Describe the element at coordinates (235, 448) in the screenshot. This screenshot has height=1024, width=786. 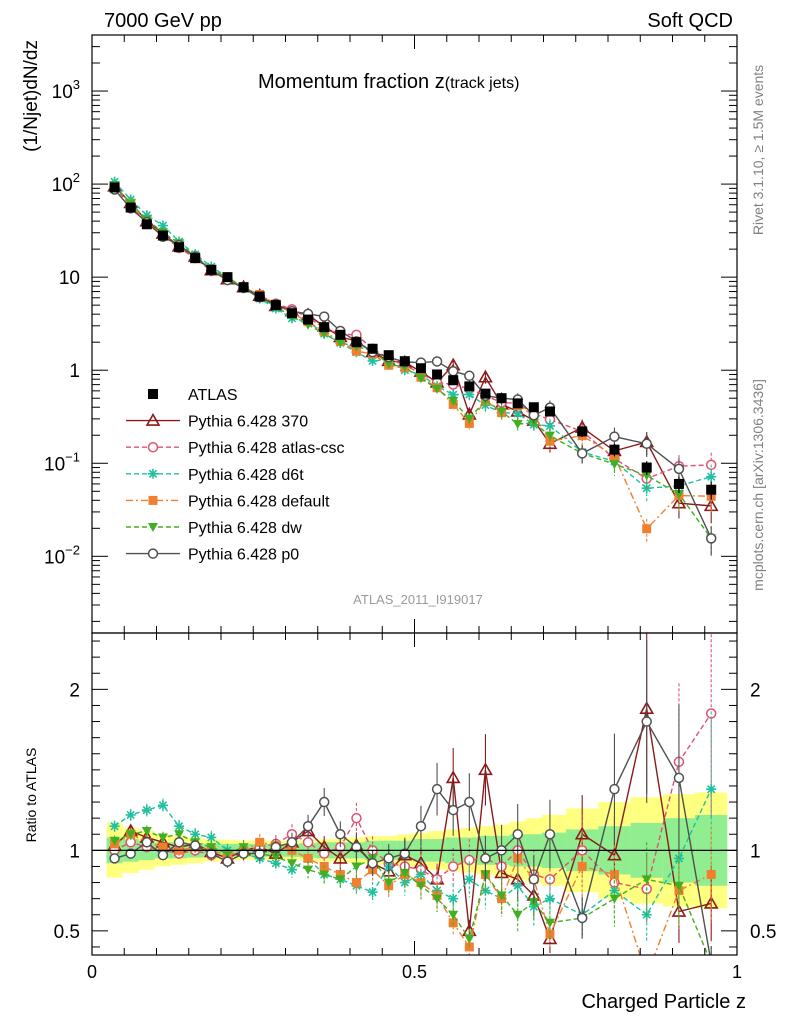
I see `legend-entry: Pythia 6.428 atlas-csc` at that location.